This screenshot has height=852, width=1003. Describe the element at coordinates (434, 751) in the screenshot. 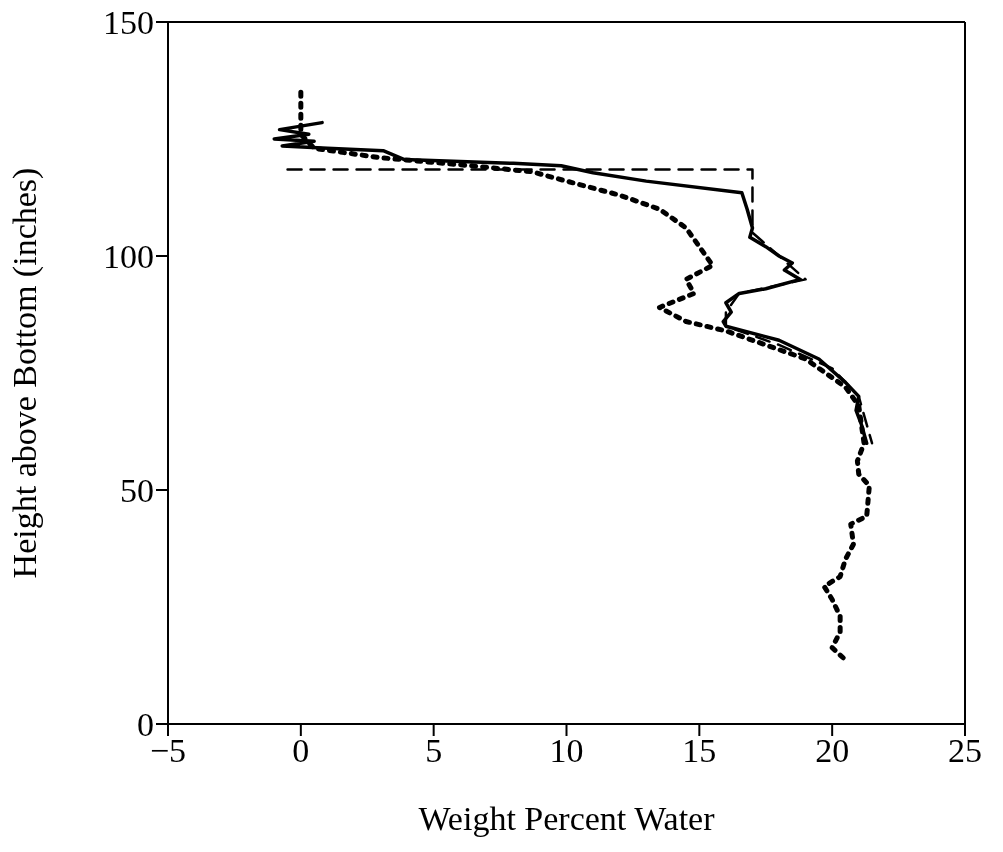

I see `x-tick-label: 5` at that location.